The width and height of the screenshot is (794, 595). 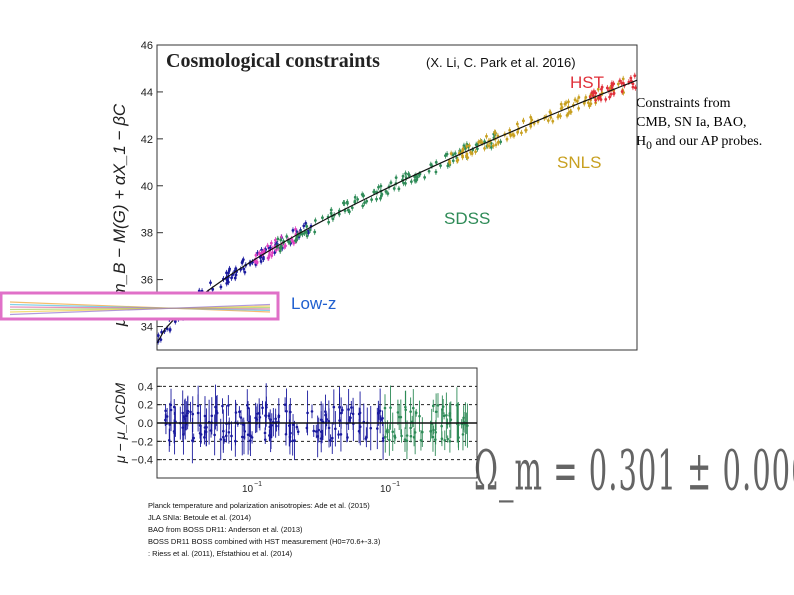 I want to click on note-line-3b: and our AP probes., so click(x=707, y=141).